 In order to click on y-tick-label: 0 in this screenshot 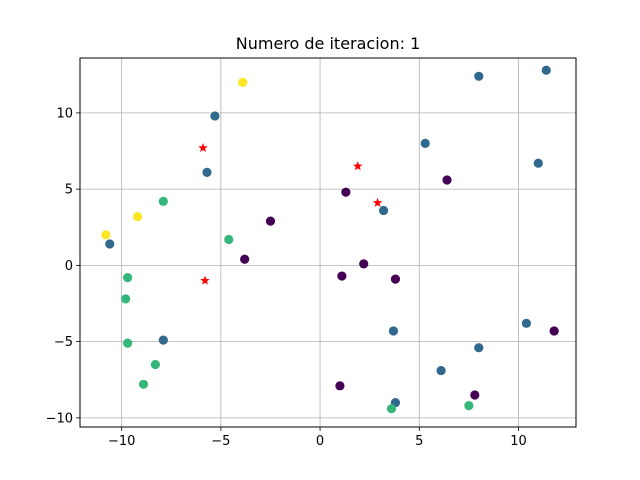, I will do `click(69, 266)`.